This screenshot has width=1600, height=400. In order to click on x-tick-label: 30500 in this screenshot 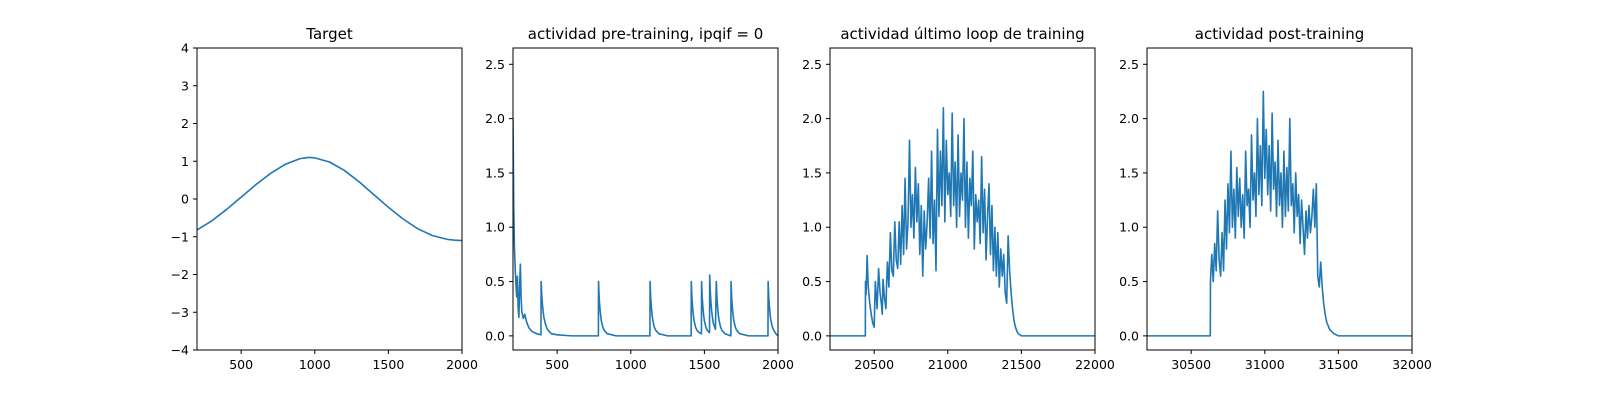, I will do `click(1191, 364)`.